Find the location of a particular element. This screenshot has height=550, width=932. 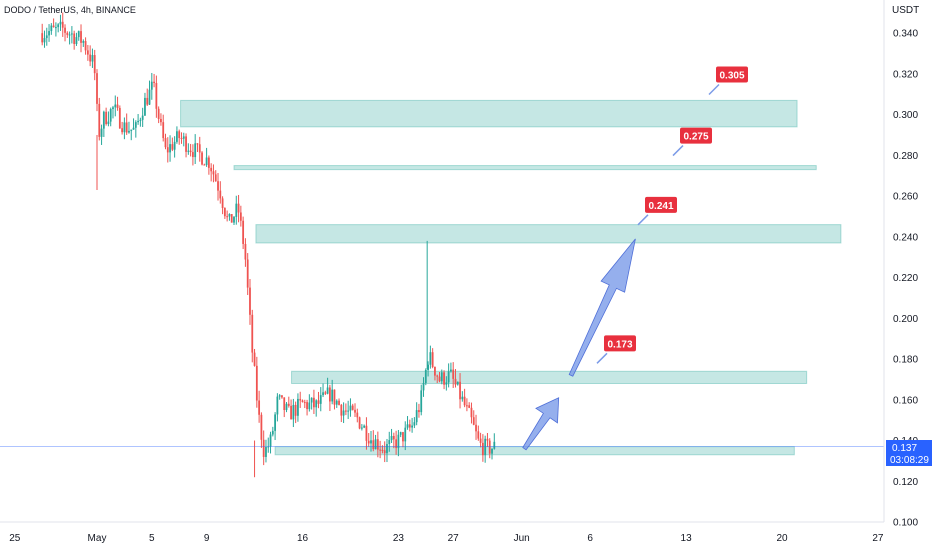

price-callout-0.275: 0.275 is located at coordinates (692, 142).